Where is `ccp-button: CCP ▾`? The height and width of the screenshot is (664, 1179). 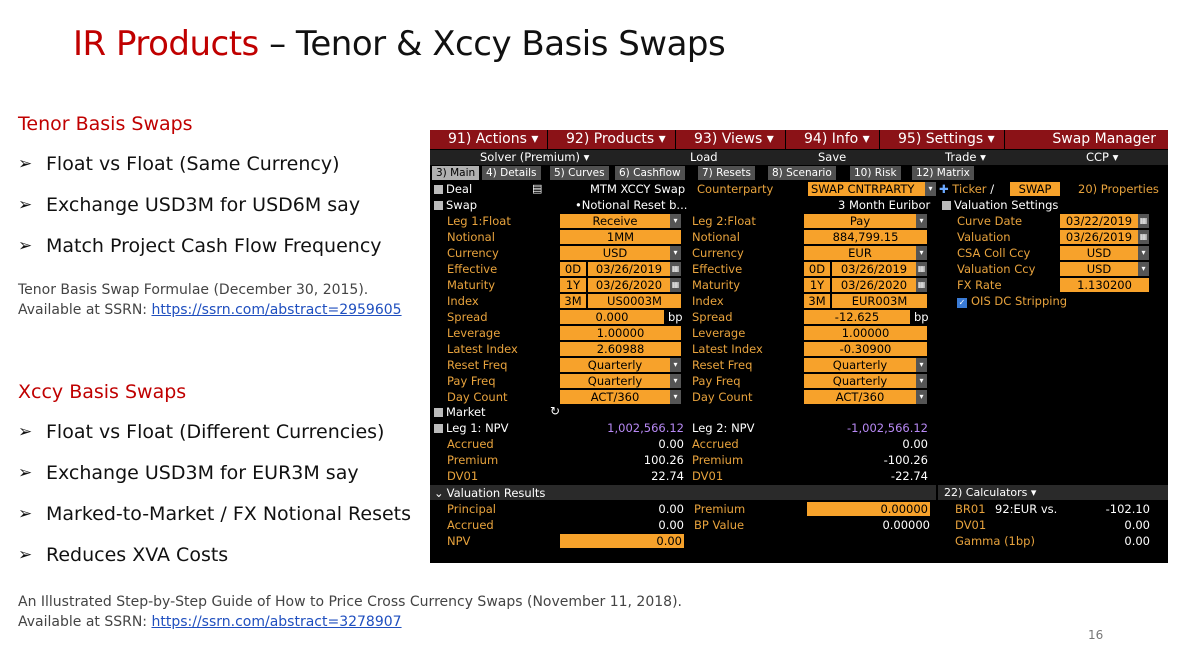 ccp-button: CCP ▾ is located at coordinates (1102, 157).